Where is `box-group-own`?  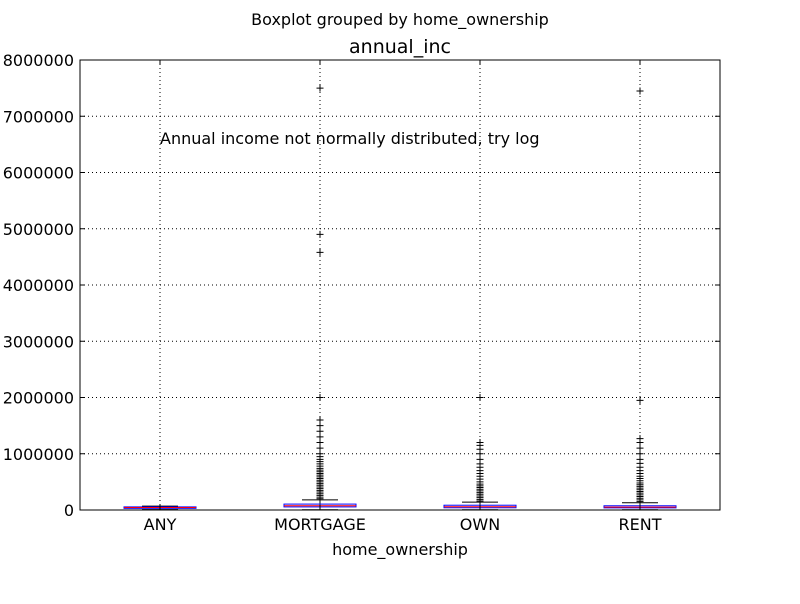
box-group-own is located at coordinates (480, 452).